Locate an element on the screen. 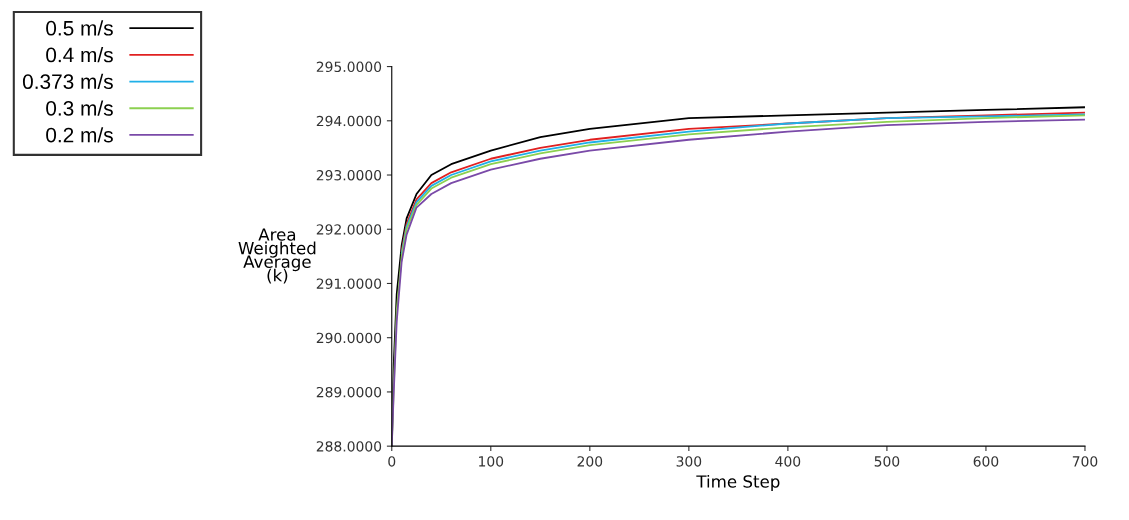 The height and width of the screenshot is (520, 1129). x-tick-label: 200 is located at coordinates (590, 461).